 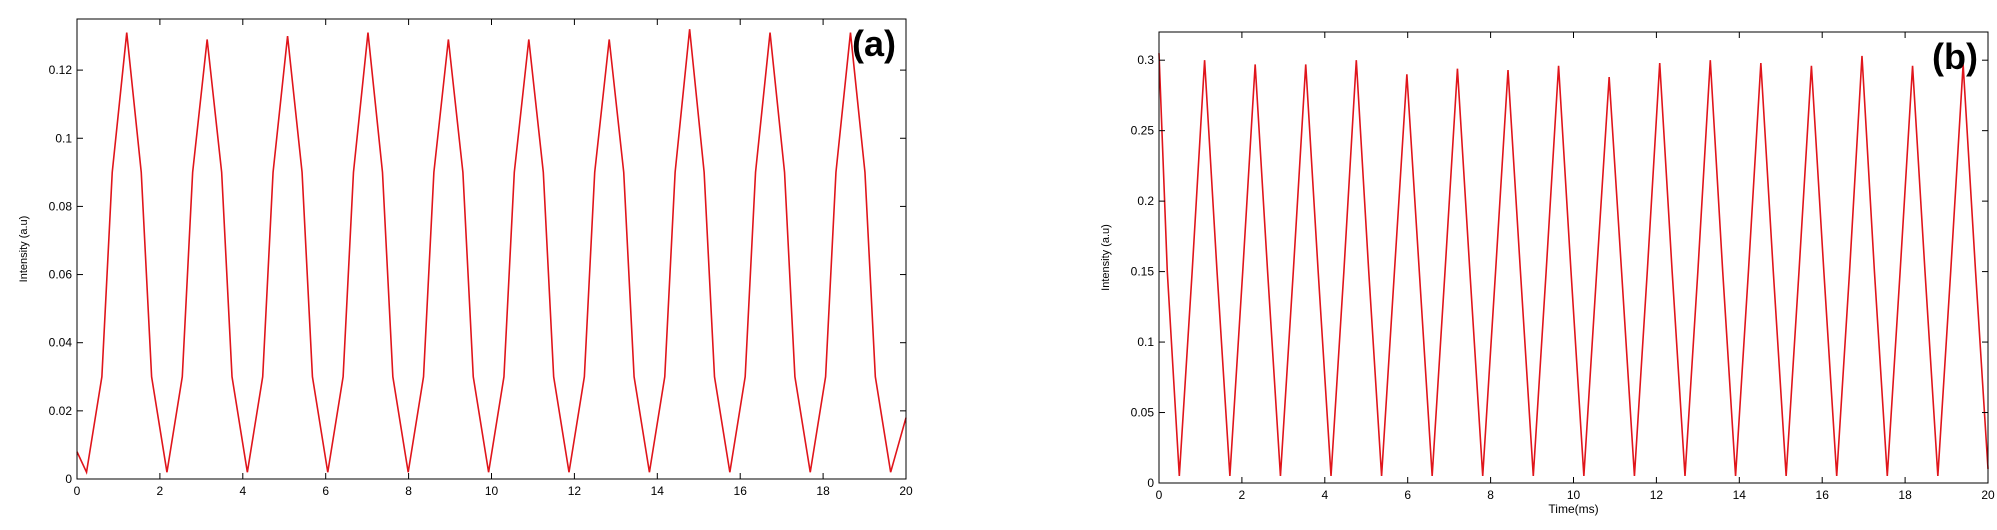 I want to click on y-tick-label: 0.06, so click(x=61, y=275).